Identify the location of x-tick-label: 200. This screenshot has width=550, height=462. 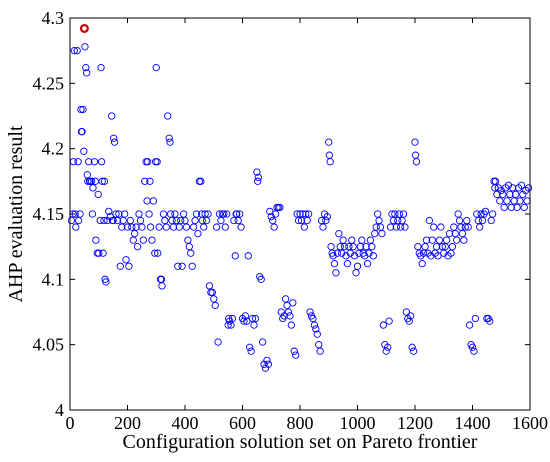
(127, 423).